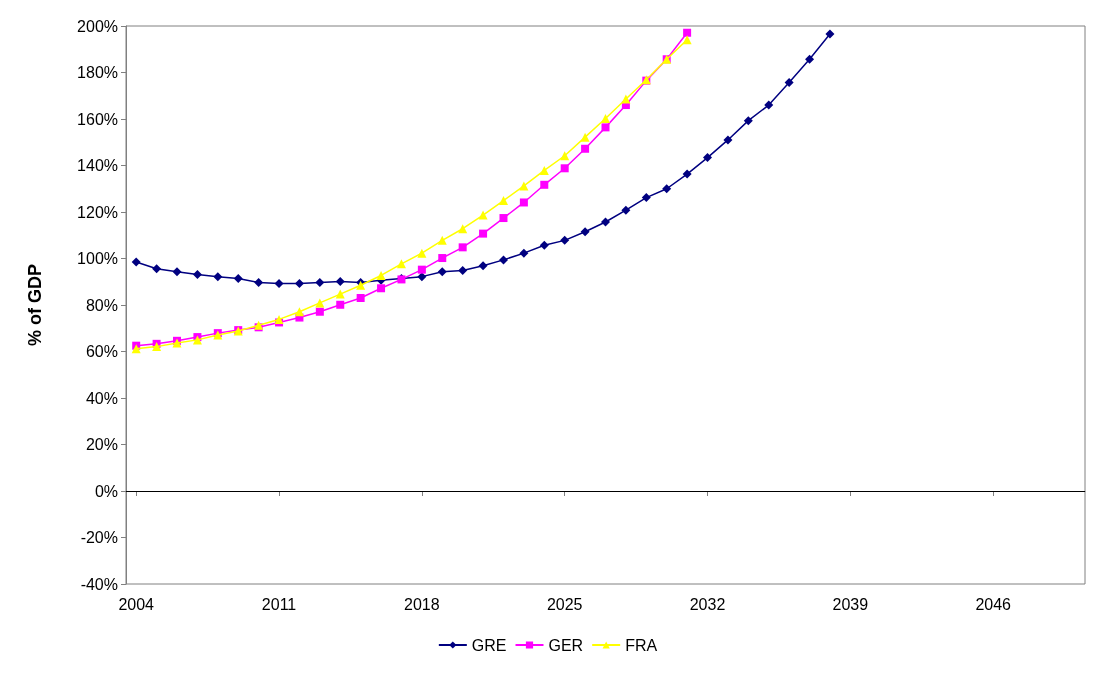 The image size is (1095, 674). Describe the element at coordinates (279, 604) in the screenshot. I see `x-tick-label: 2011` at that location.